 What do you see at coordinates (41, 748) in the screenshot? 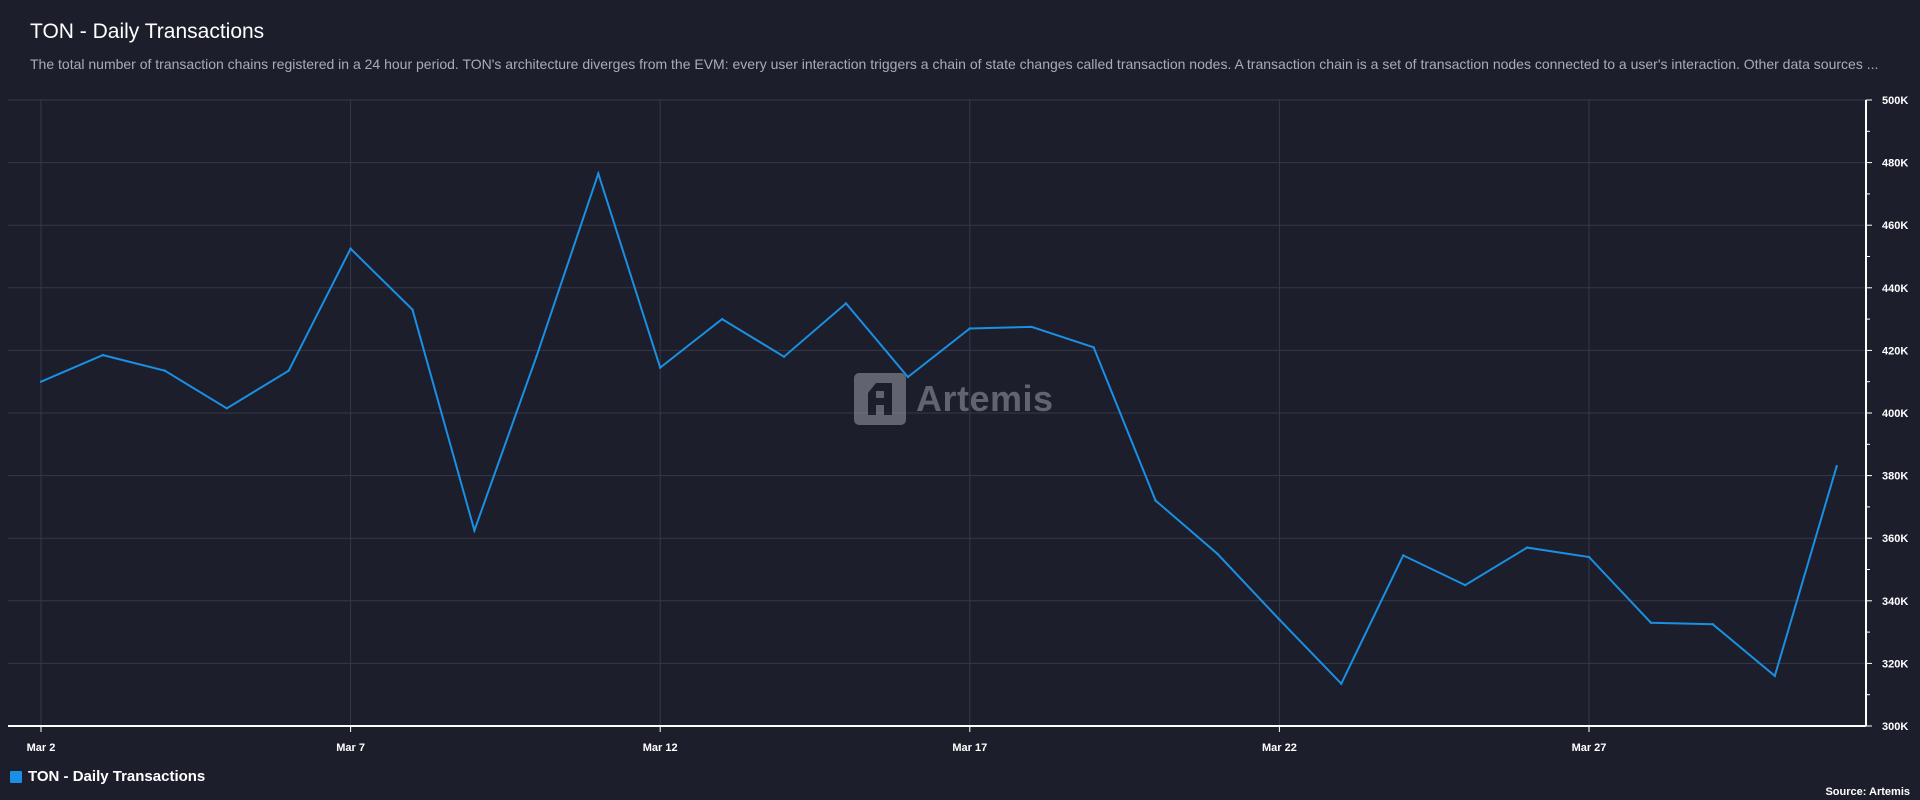
I see `x-tick-label: Mar 2` at bounding box center [41, 748].